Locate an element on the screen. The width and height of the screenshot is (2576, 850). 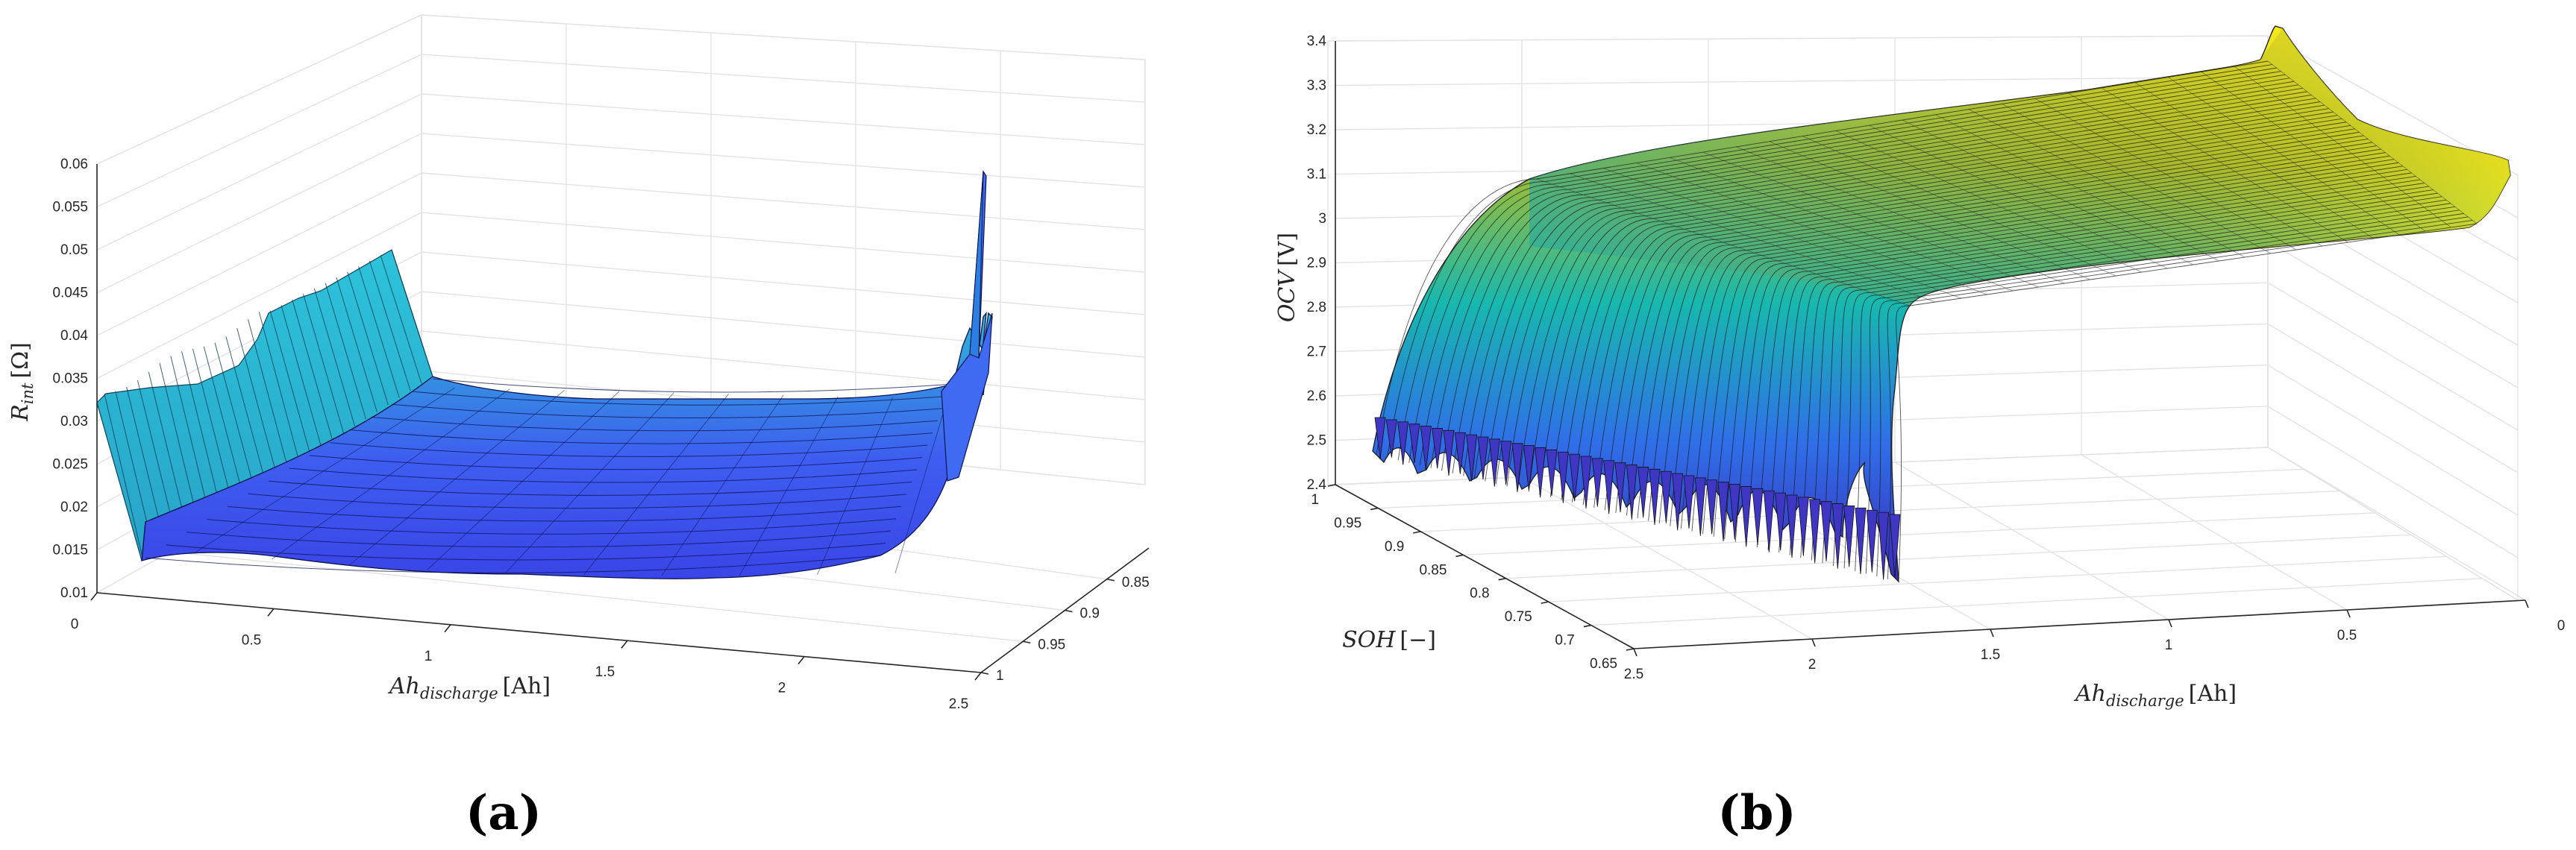
panel-a-z-tick: 0.015 is located at coordinates (70, 550).